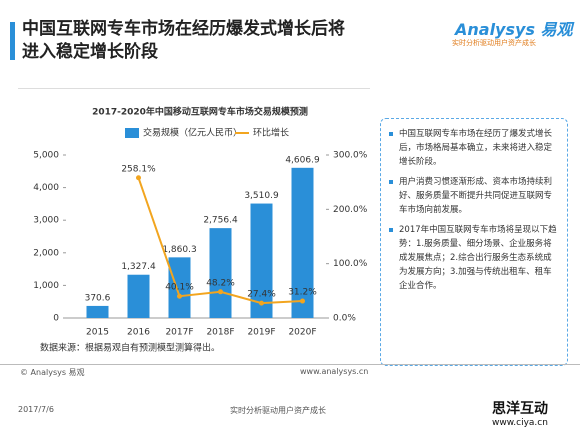 The width and height of the screenshot is (580, 435). I want to click on y2-tick-label: 300.0%, so click(350, 156).